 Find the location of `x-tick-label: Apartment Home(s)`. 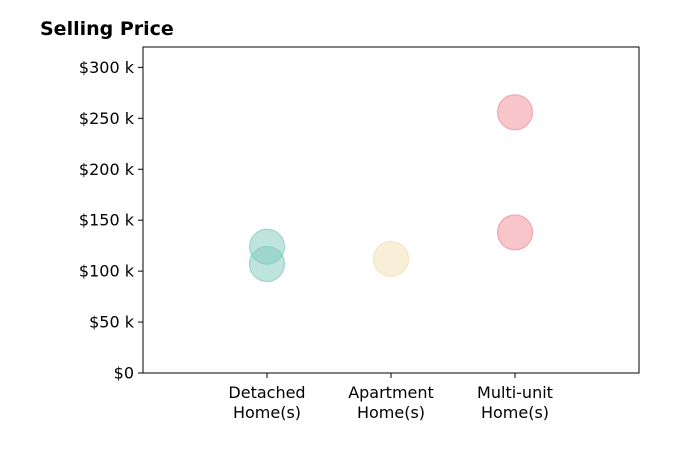

x-tick-label: Apartment Home(s) is located at coordinates (391, 402).